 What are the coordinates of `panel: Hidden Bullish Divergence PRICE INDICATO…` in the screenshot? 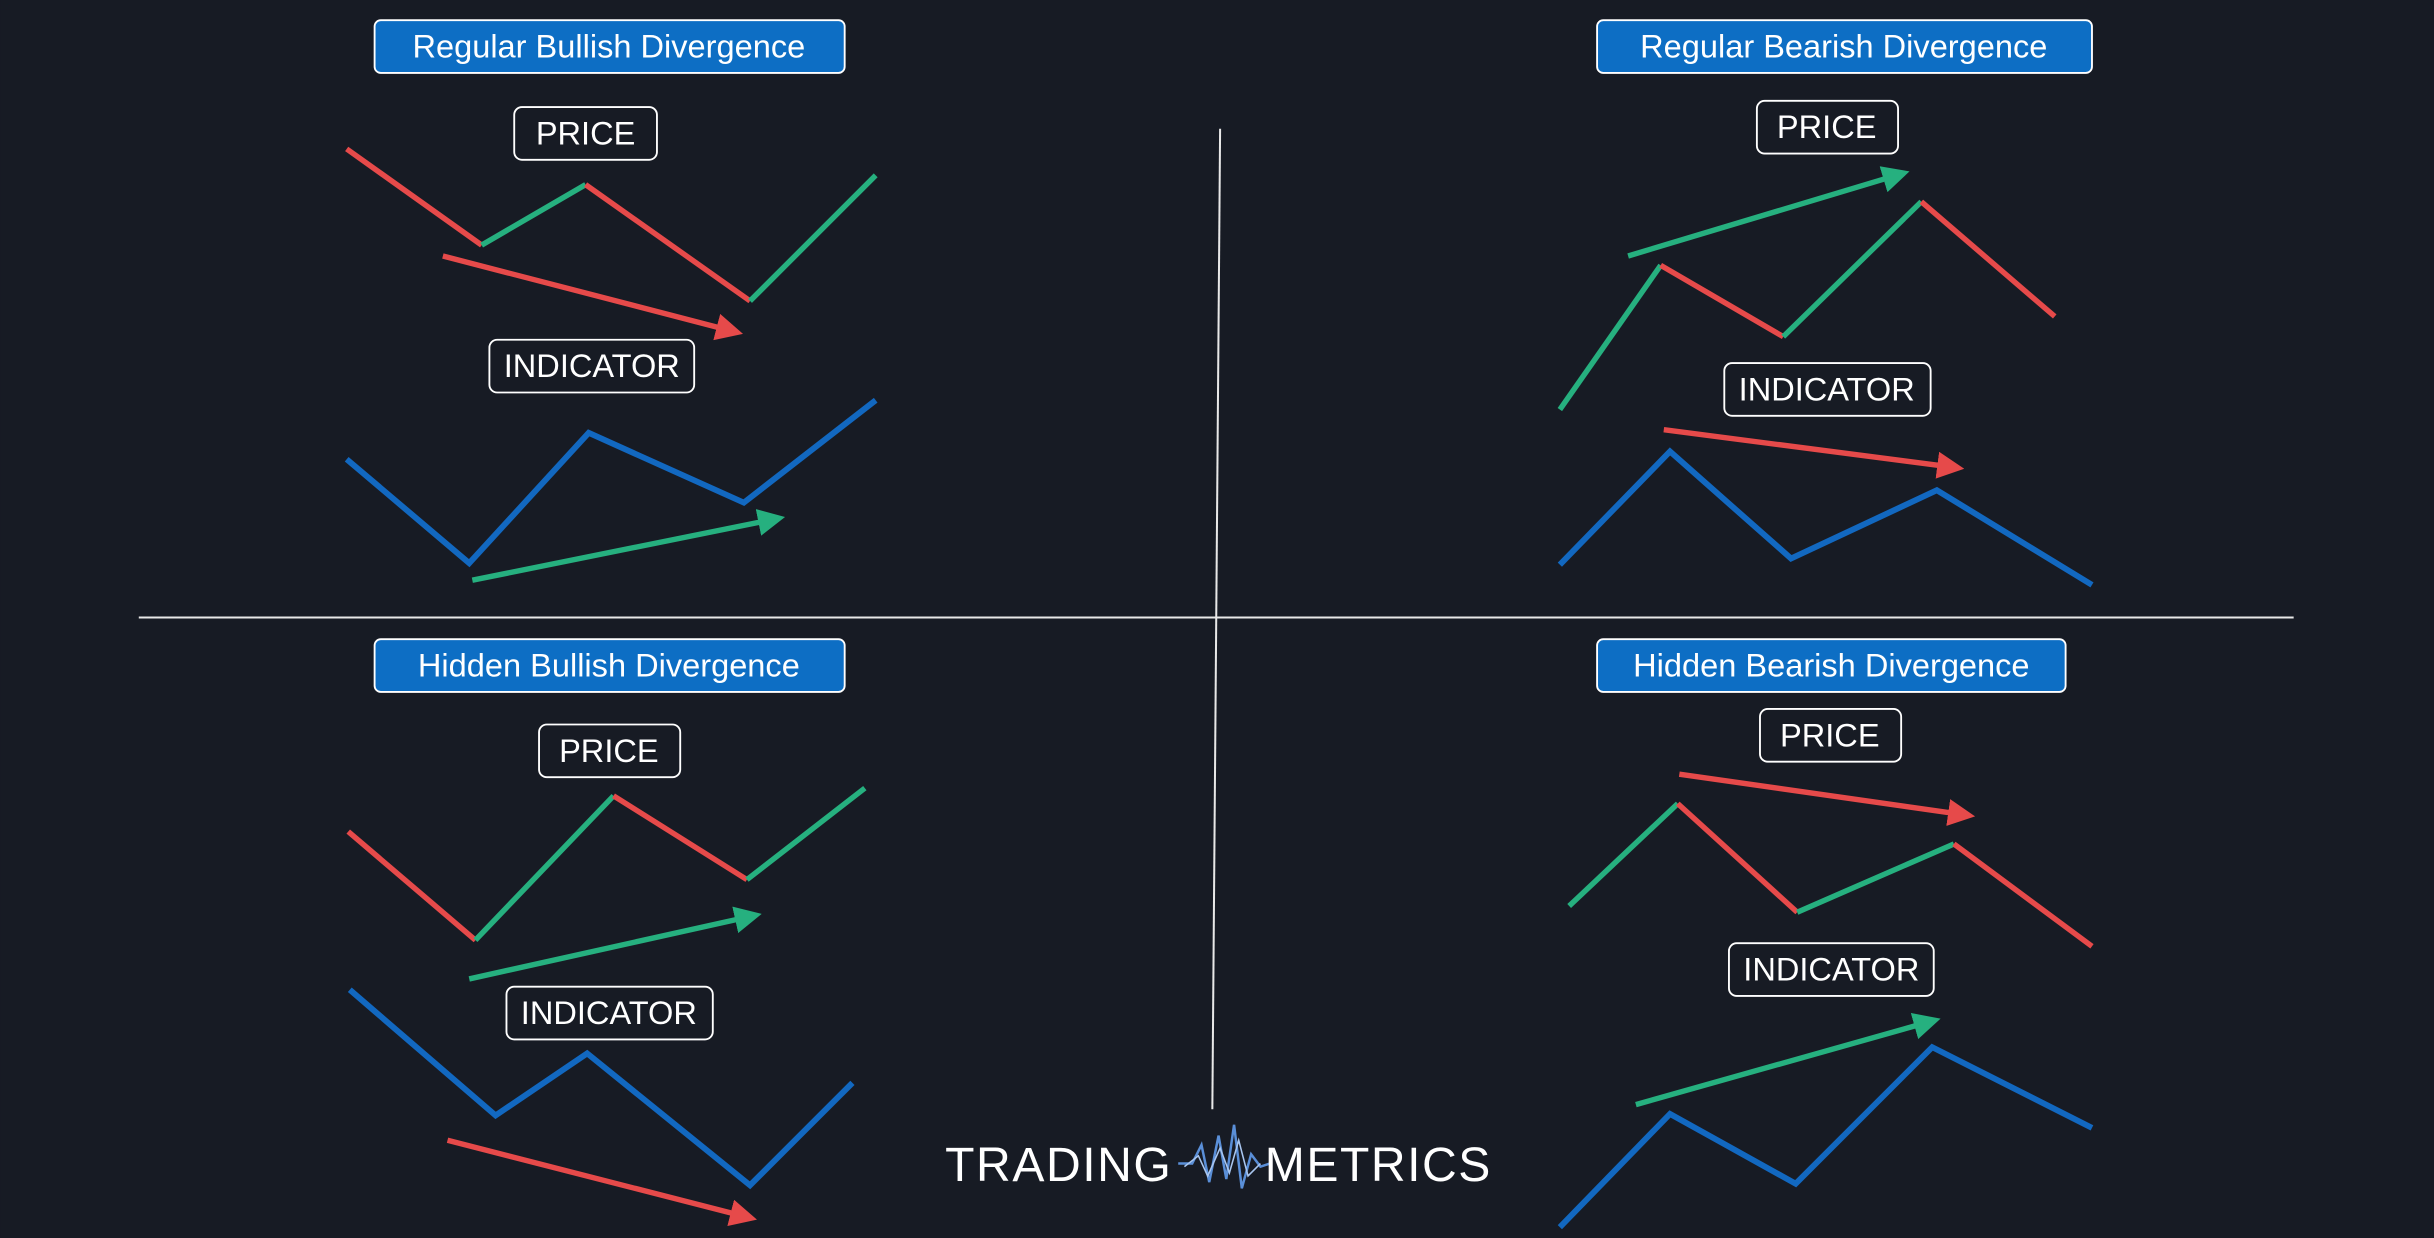 It's located at (606, 932).